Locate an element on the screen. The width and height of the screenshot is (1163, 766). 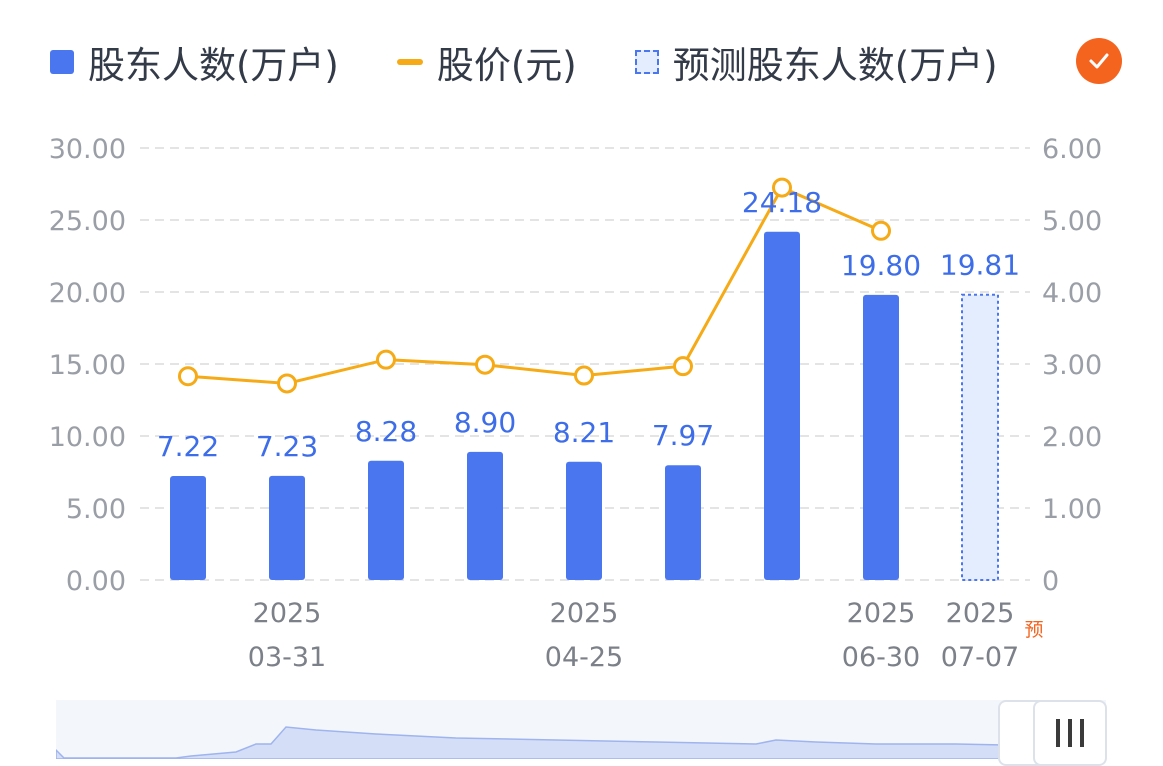
legend-label-forecast: 预测股东人数(万户) is located at coordinates (835, 65).